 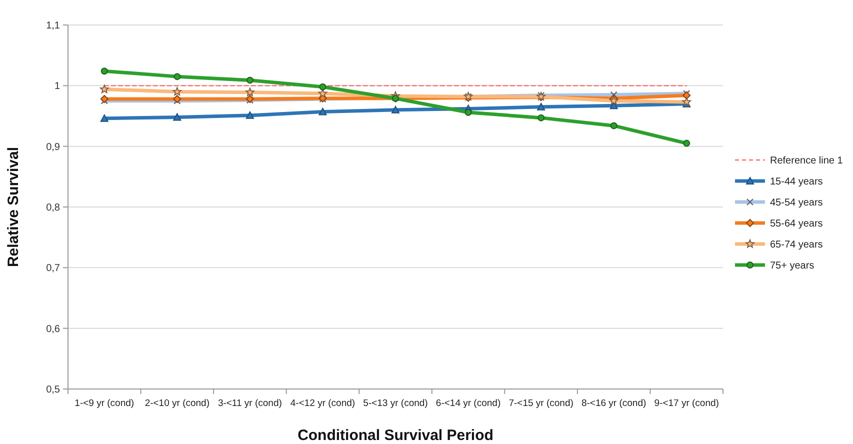 I want to click on y-tick-label: 0,8, so click(x=53, y=208).